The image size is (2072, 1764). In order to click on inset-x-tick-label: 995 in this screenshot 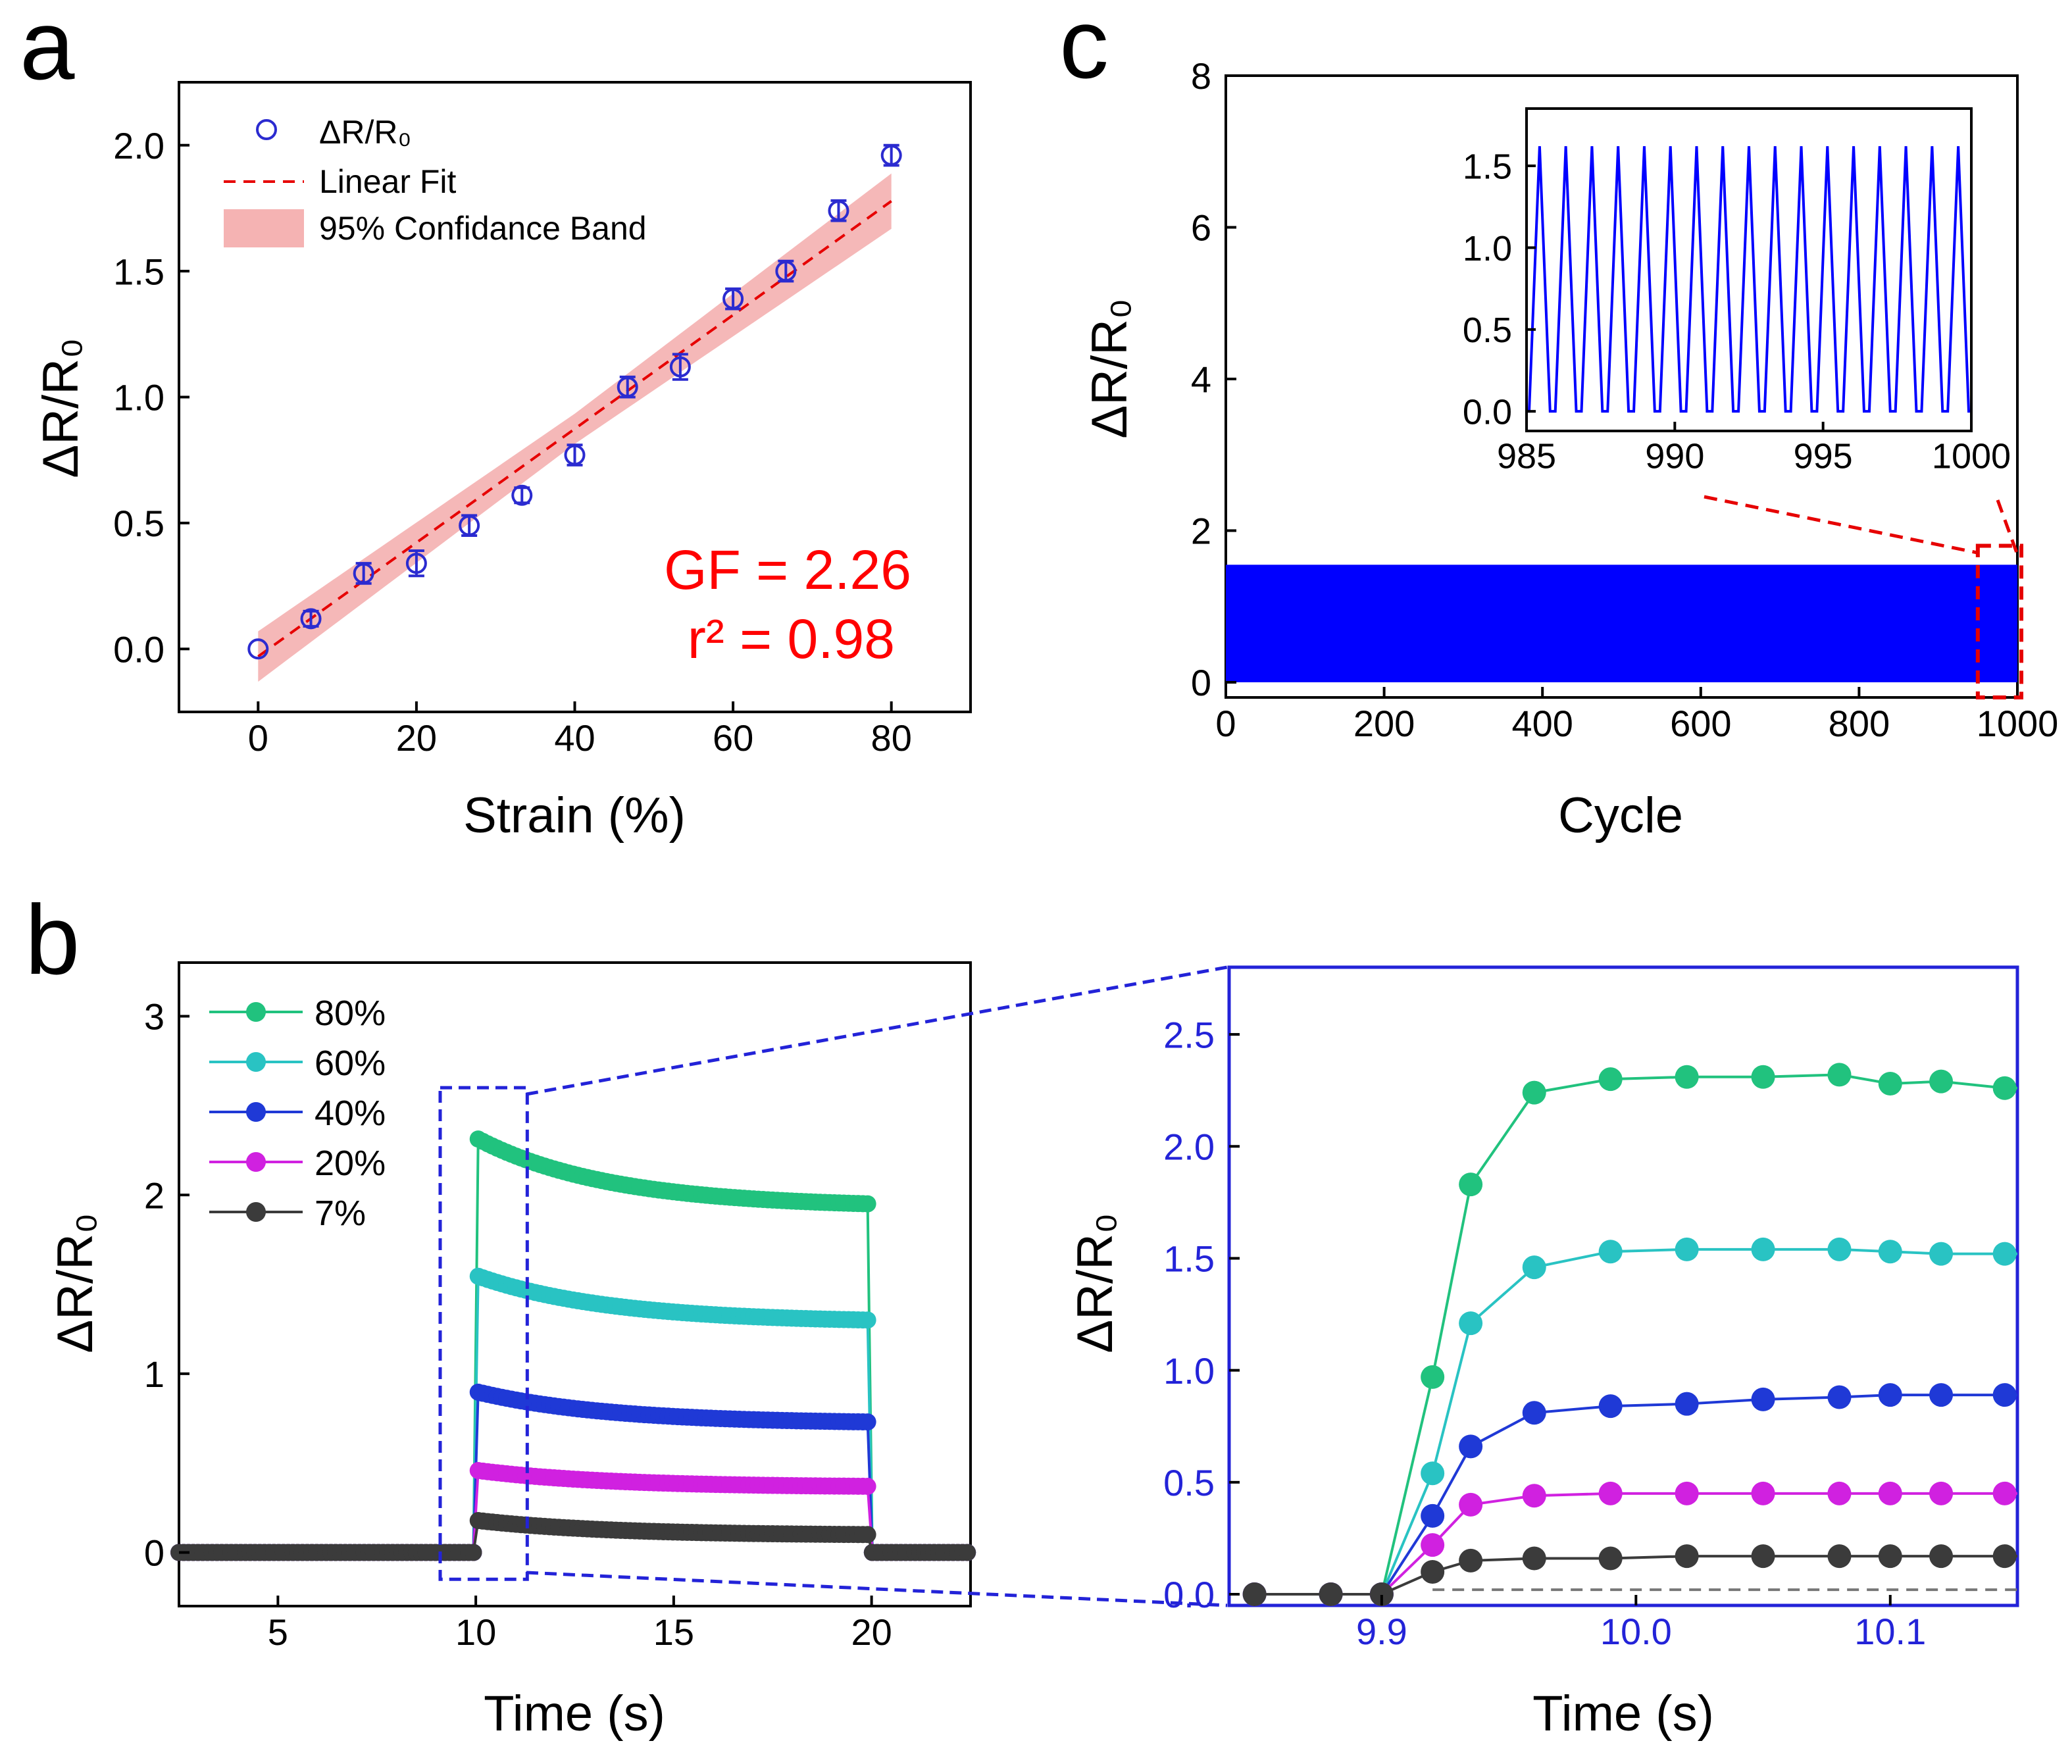, I will do `click(1823, 456)`.